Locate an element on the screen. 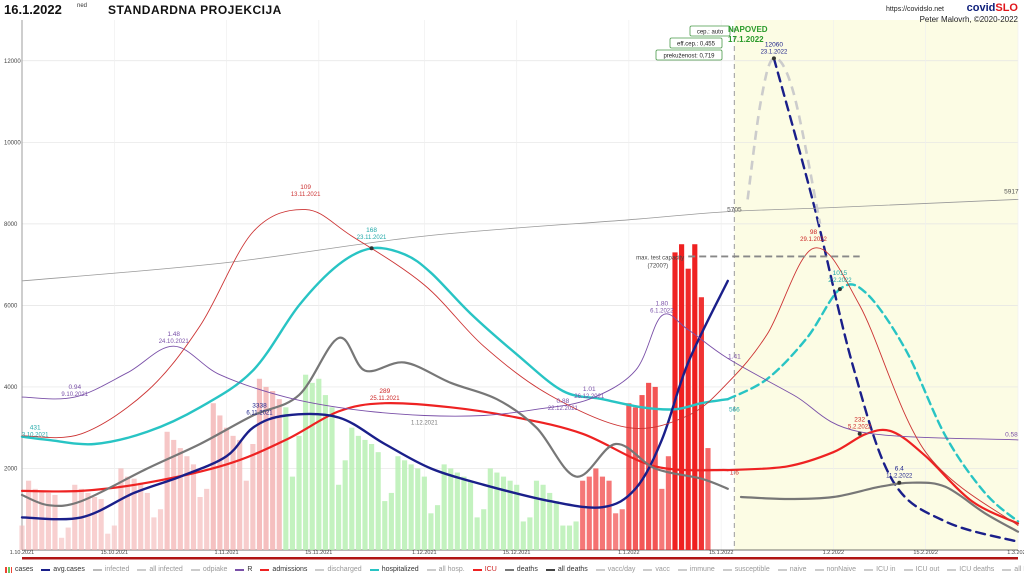 Image resolution: width=1024 pixels, height=576 pixels. legend-item-nonnaive: nonNaive is located at coordinates (835, 569).